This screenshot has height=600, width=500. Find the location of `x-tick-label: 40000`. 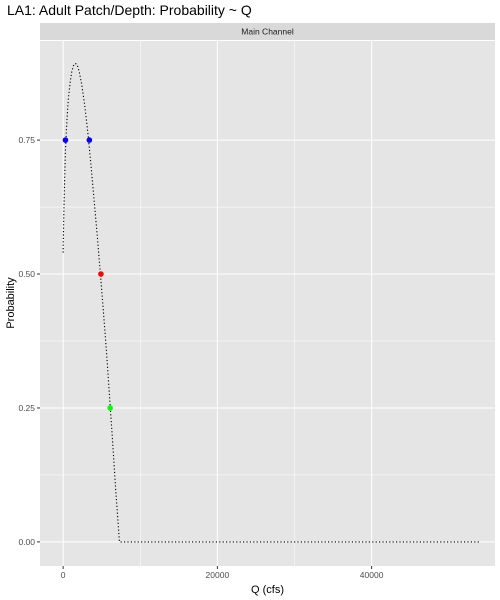

x-tick-label: 40000 is located at coordinates (372, 575).